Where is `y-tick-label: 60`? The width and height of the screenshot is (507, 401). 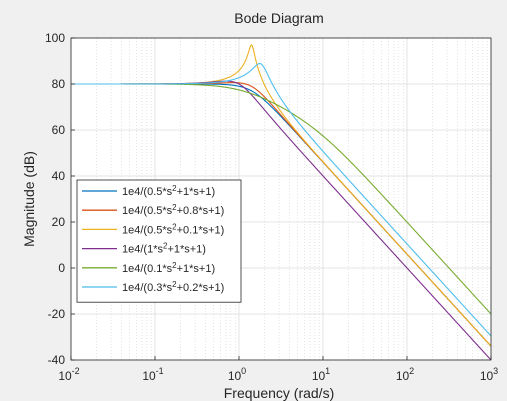
y-tick-label: 60 is located at coordinates (59, 130).